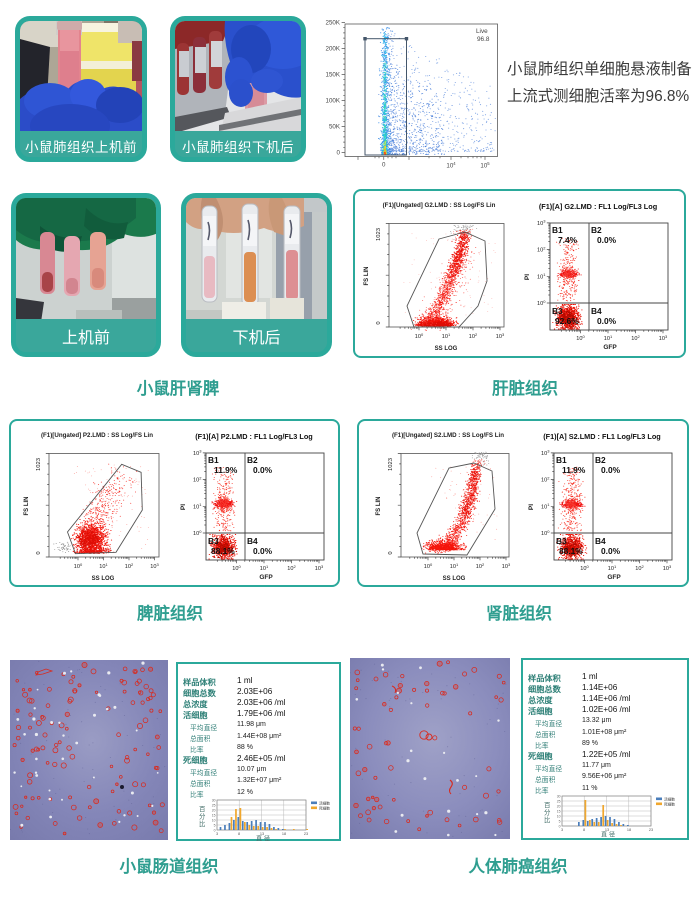 The width and height of the screenshot is (700, 900). Describe the element at coordinates (97, 435) in the screenshot. I see `svg-text:(F1)[Ungated] P2.LMD : SS Log/: (F1)[Ungated] P2.LMD : SS Log/FS Lin` at that location.